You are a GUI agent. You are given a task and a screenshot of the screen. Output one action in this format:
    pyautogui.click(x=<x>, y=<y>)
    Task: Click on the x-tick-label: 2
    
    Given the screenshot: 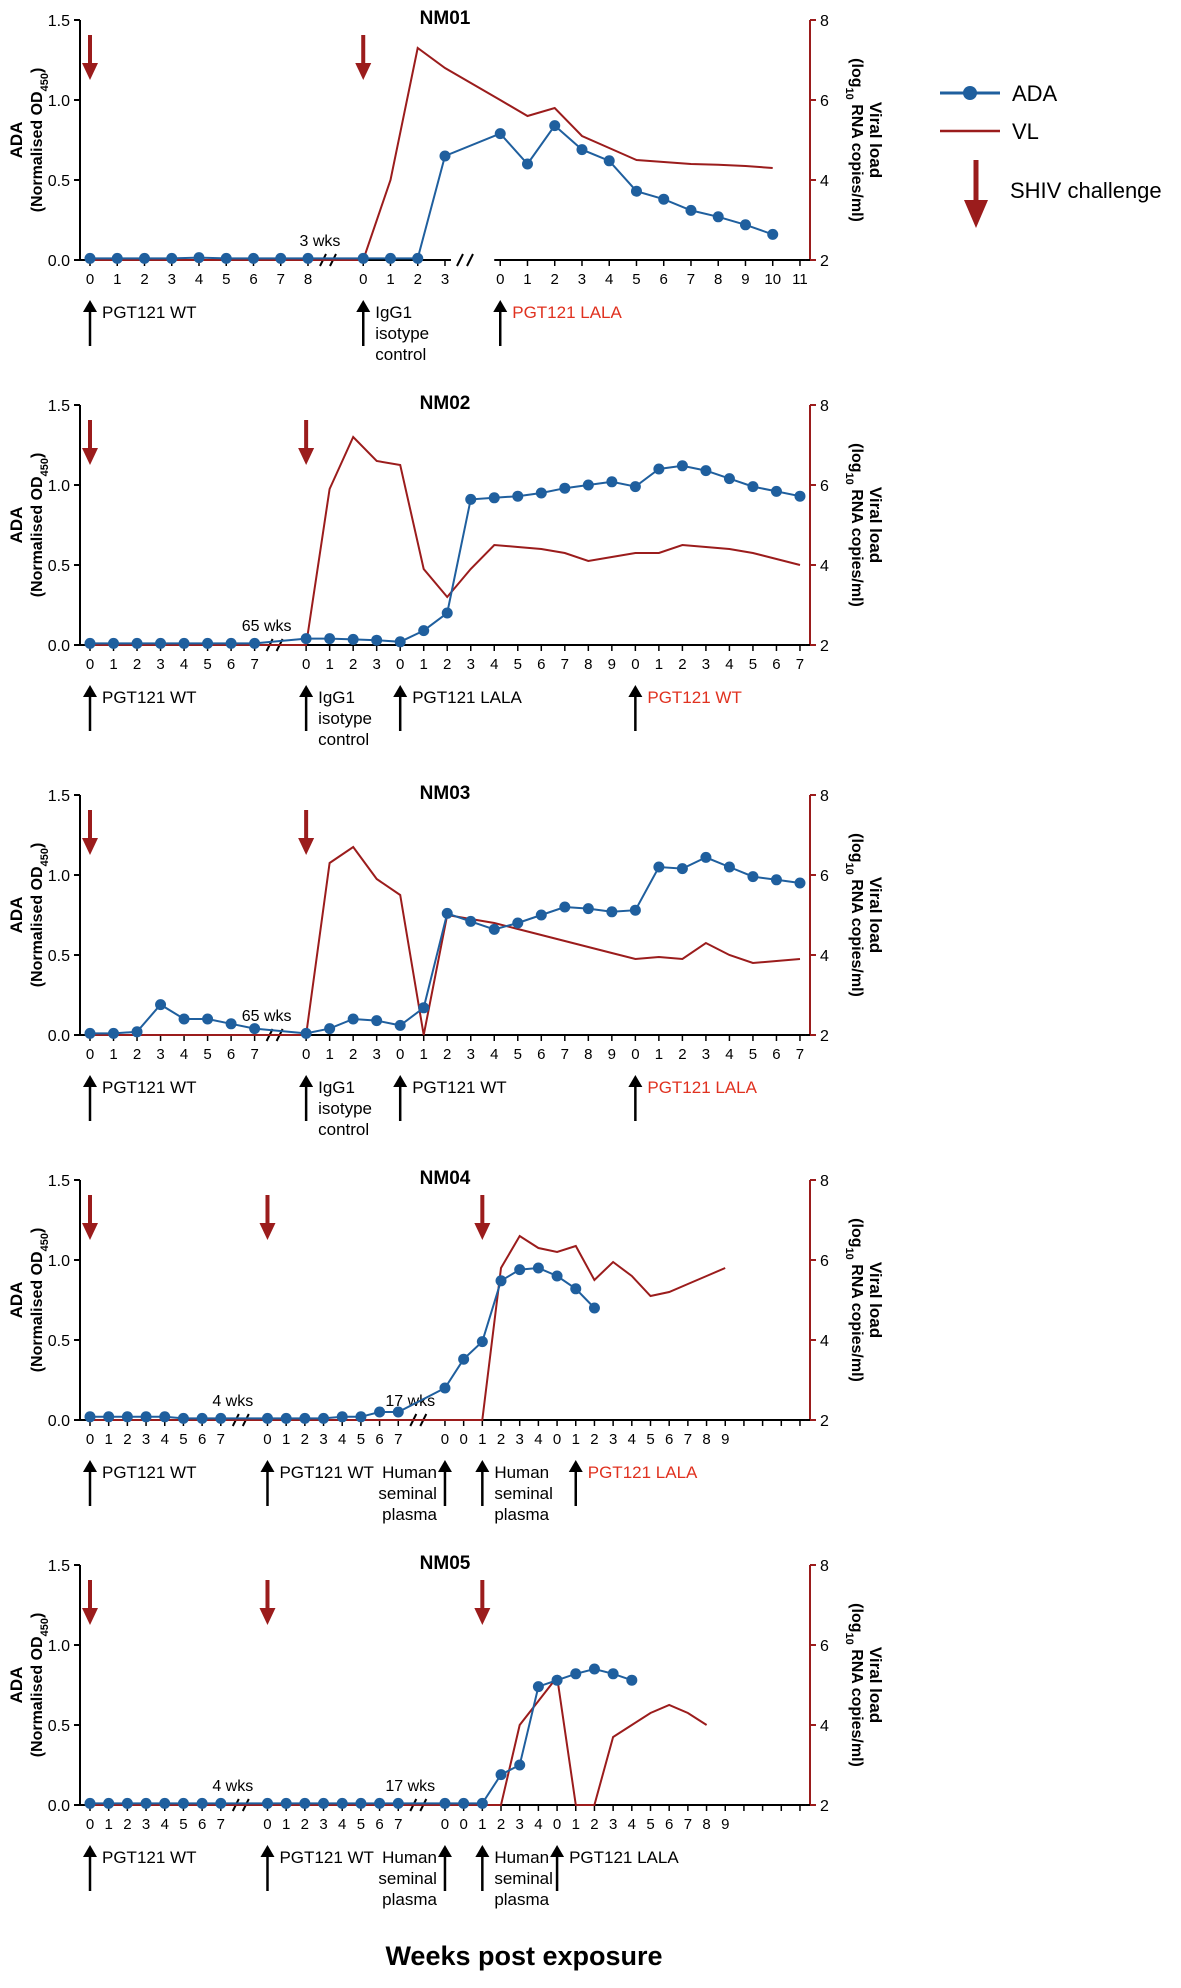 What is the action you would take?
    pyautogui.click(x=501, y=1824)
    